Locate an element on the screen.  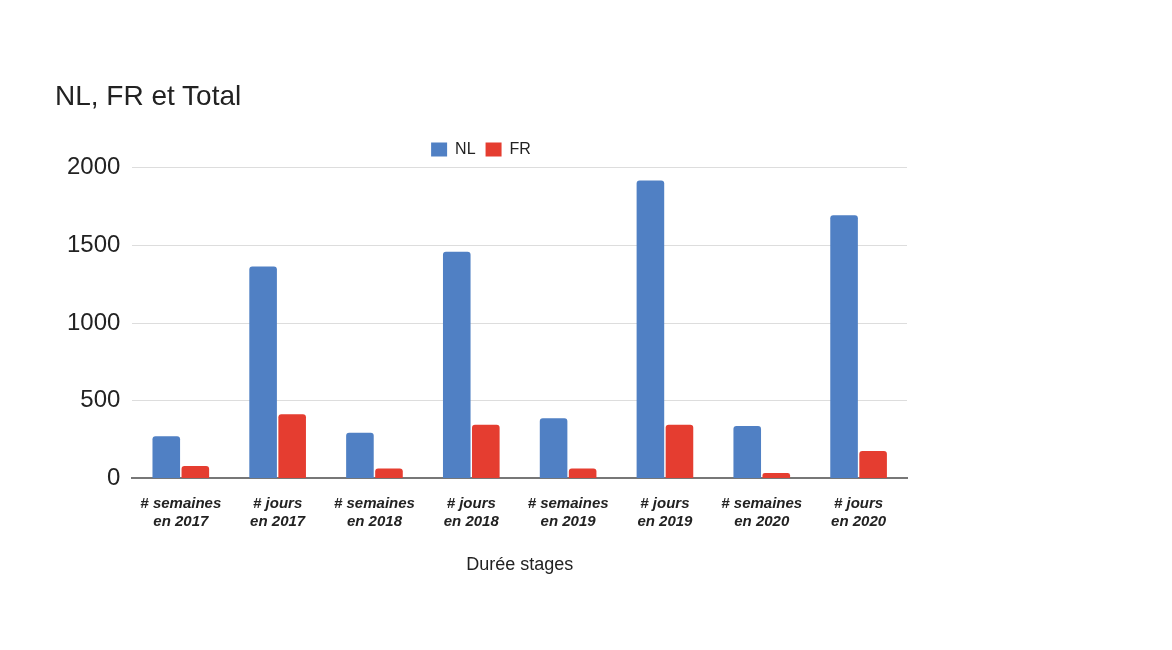
legend-label: FR is located at coordinates (520, 149).